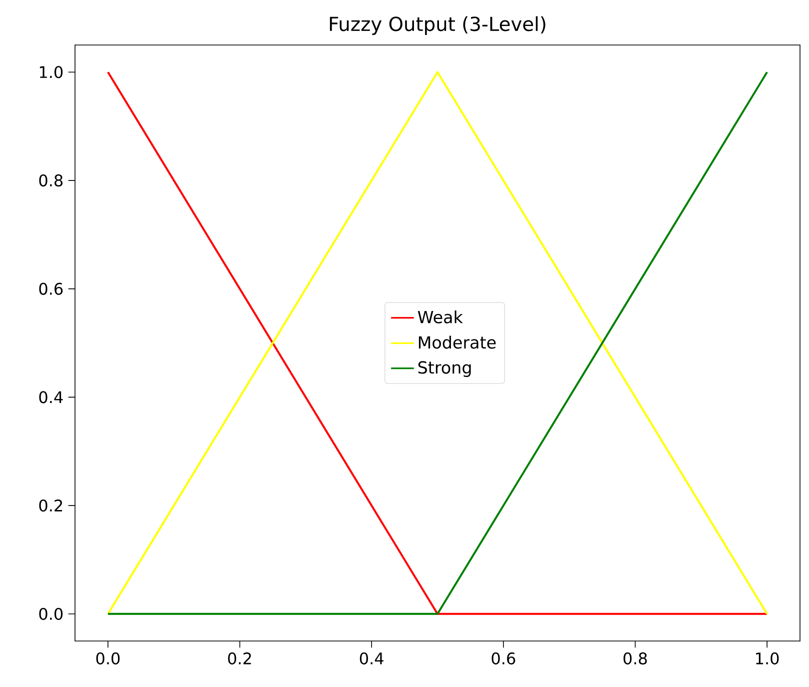 The width and height of the screenshot is (809, 687). Describe the element at coordinates (51, 288) in the screenshot. I see `y-tick-label: 0.6` at that location.